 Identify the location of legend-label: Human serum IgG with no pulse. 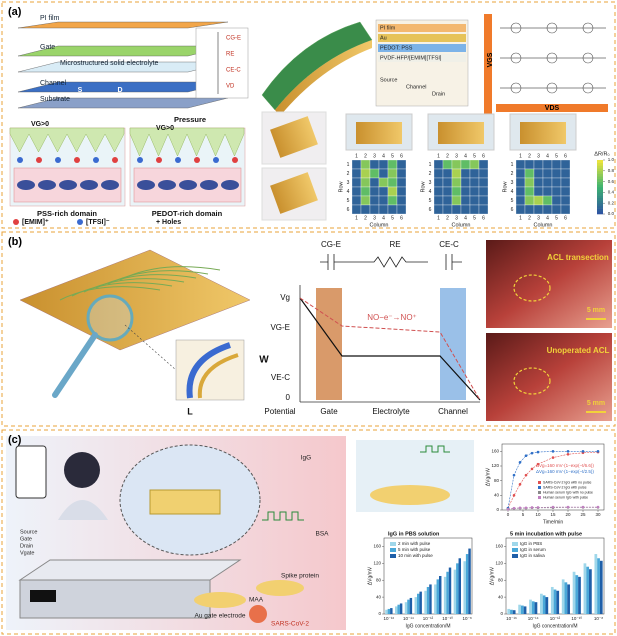
(568, 492).